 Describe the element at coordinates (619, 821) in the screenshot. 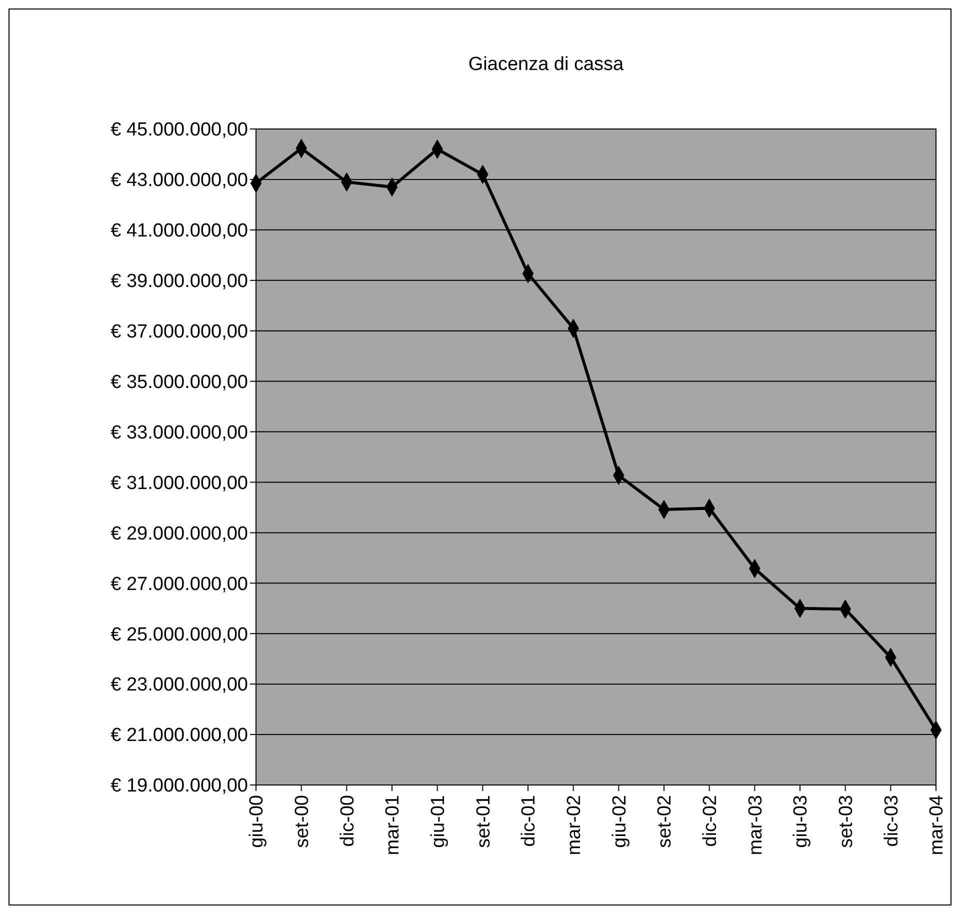

I see `x-tick-label: giu-02` at that location.